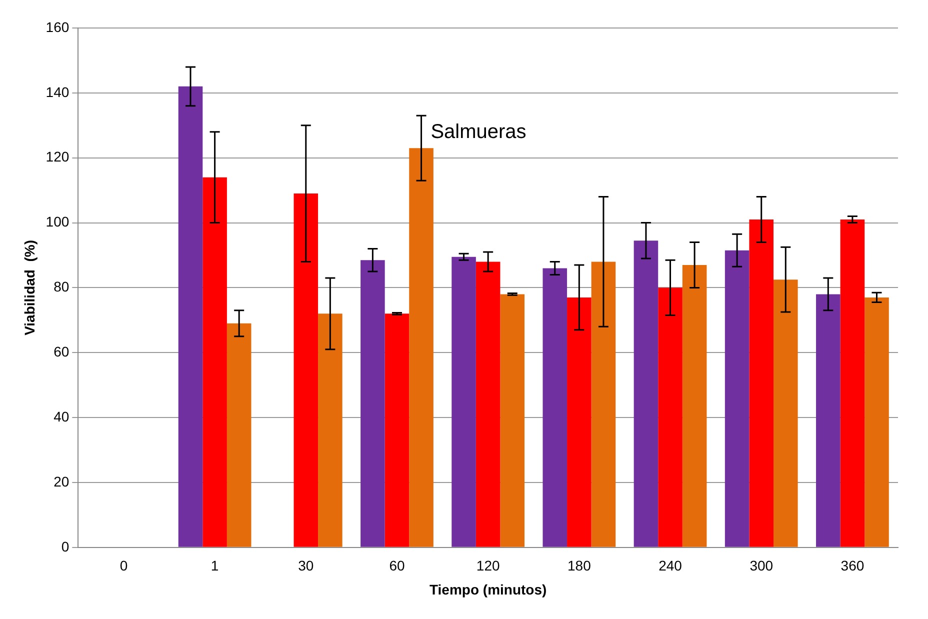 The width and height of the screenshot is (928, 619). I want to click on y-axis-title: Viabilidad (%), so click(29, 288).